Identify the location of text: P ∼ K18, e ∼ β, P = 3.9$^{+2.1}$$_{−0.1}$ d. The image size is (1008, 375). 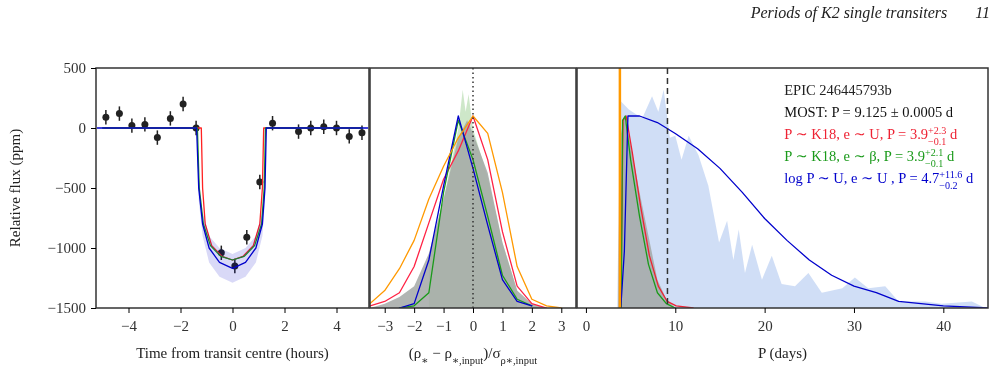
(869, 157).